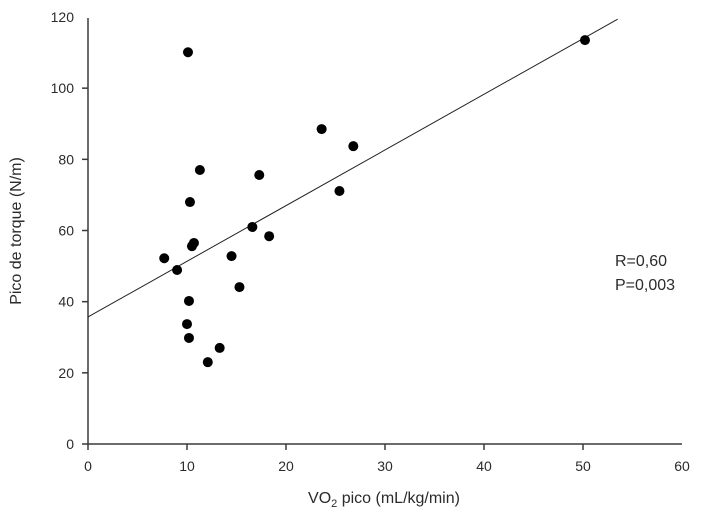 Image resolution: width=703 pixels, height=519 pixels. Describe the element at coordinates (645, 285) in the screenshot. I see `annotation-p-value: P=0,003` at that location.